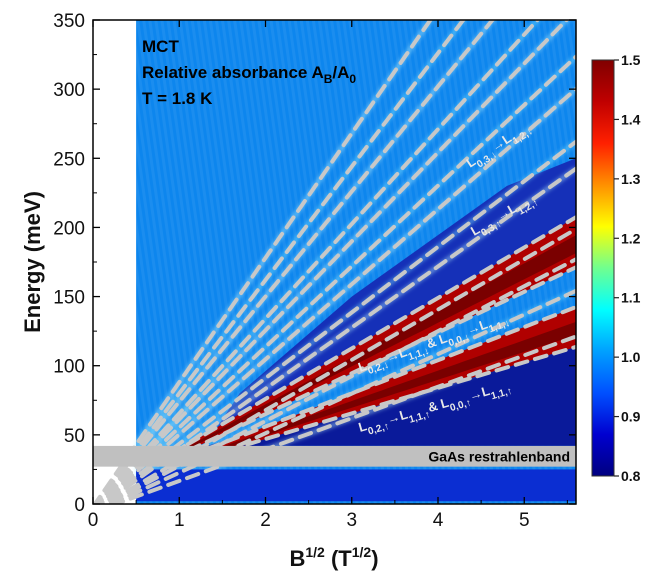 Image resolution: width=657 pixels, height=576 pixels. Describe the element at coordinates (524, 520) in the screenshot. I see `x-tick-label: 5` at that location.